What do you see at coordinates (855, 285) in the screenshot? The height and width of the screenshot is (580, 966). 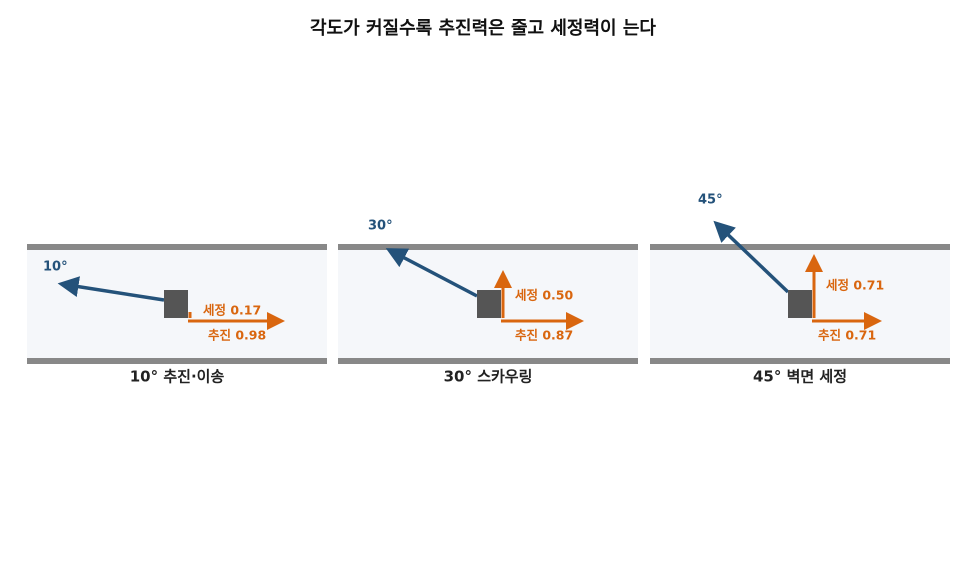 I see `wash-label: 세정 0.71` at bounding box center [855, 285].